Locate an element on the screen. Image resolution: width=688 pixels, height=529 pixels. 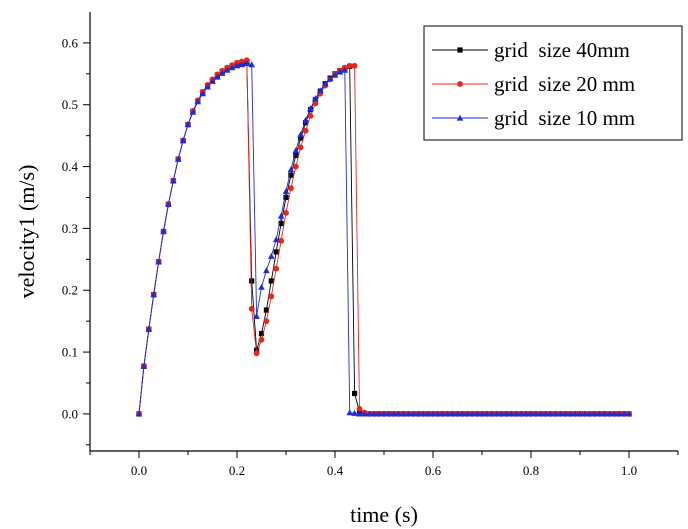
x-tick-label: 0.0 is located at coordinates (139, 470).